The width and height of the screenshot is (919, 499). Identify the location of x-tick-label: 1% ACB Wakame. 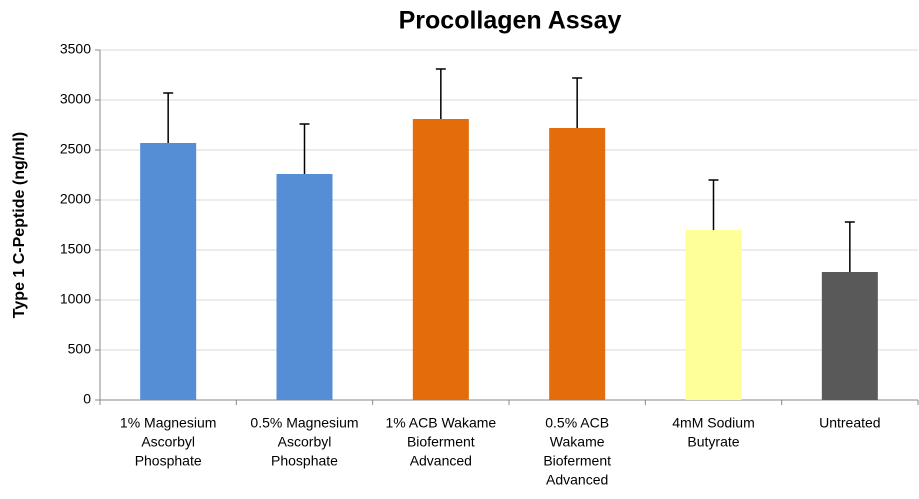
(440, 423).